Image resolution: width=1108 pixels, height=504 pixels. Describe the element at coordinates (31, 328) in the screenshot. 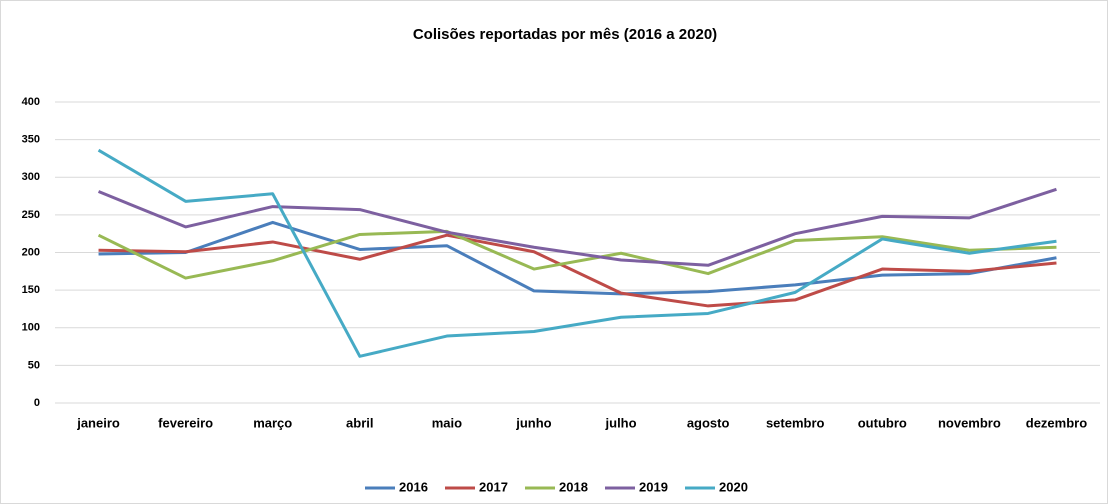

I see `y-tick-label: 100` at that location.